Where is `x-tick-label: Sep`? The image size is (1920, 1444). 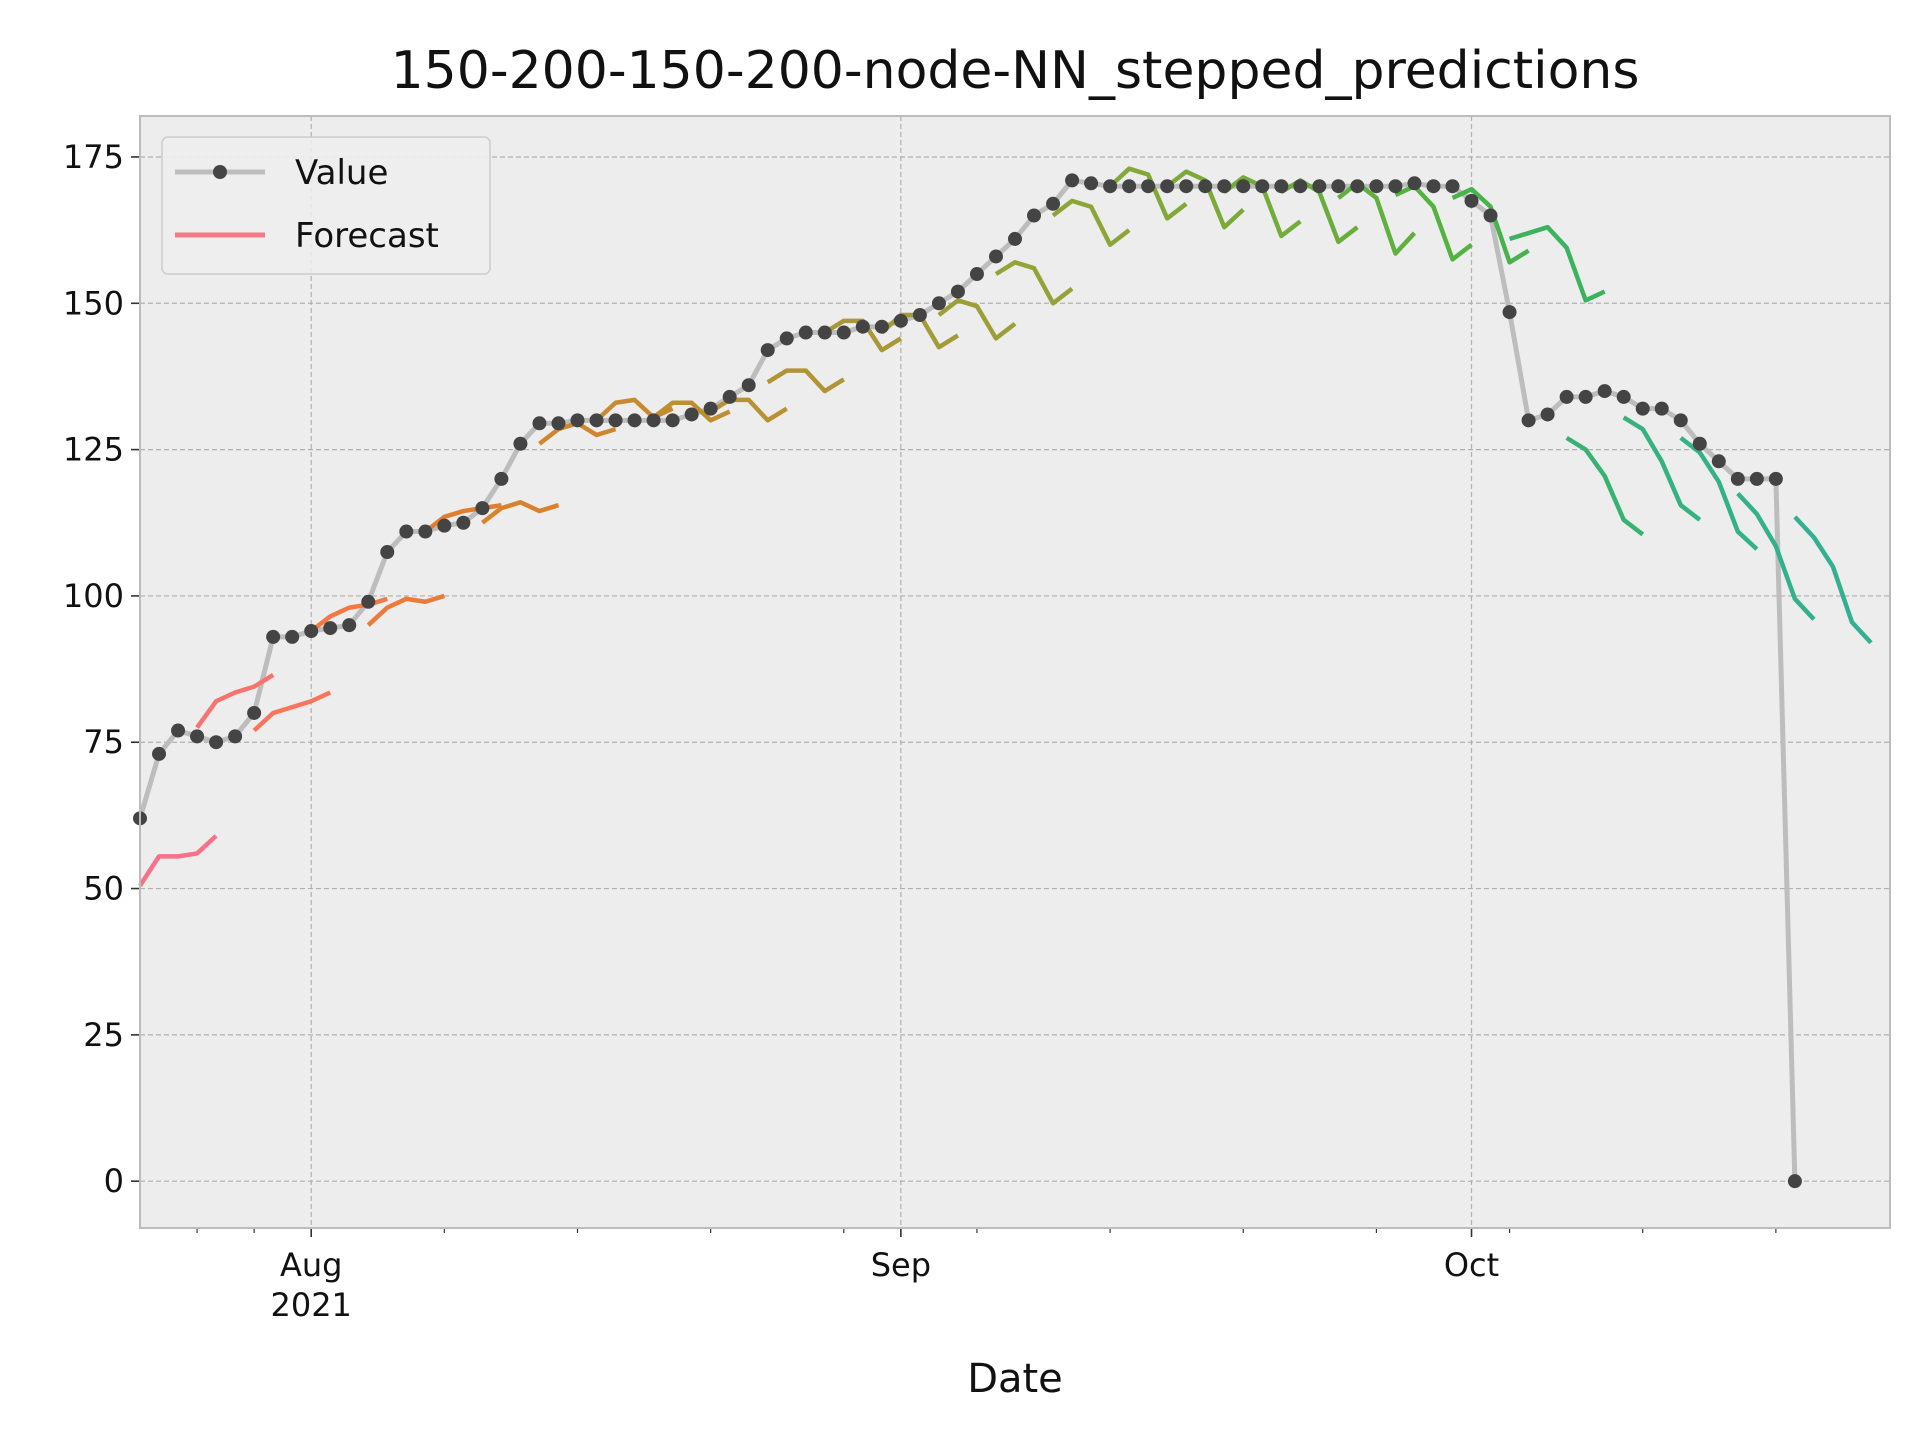 x-tick-label: Sep is located at coordinates (901, 1265).